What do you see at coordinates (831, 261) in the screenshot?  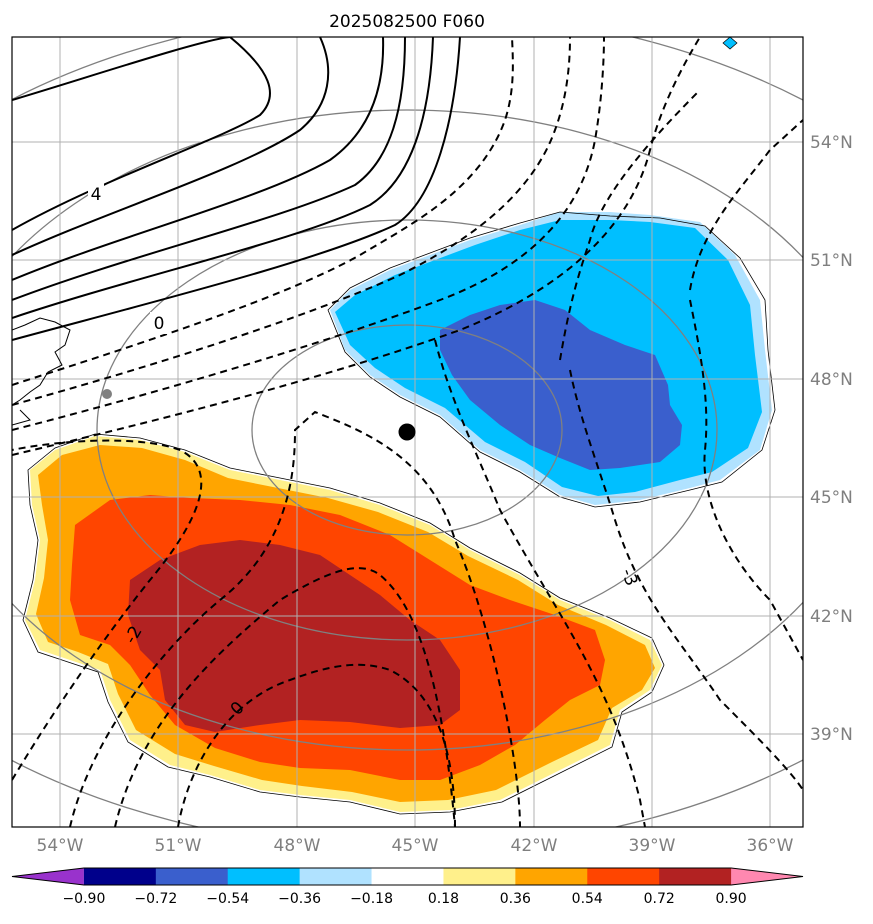 I see `lat-label-51: 51°N` at bounding box center [831, 261].